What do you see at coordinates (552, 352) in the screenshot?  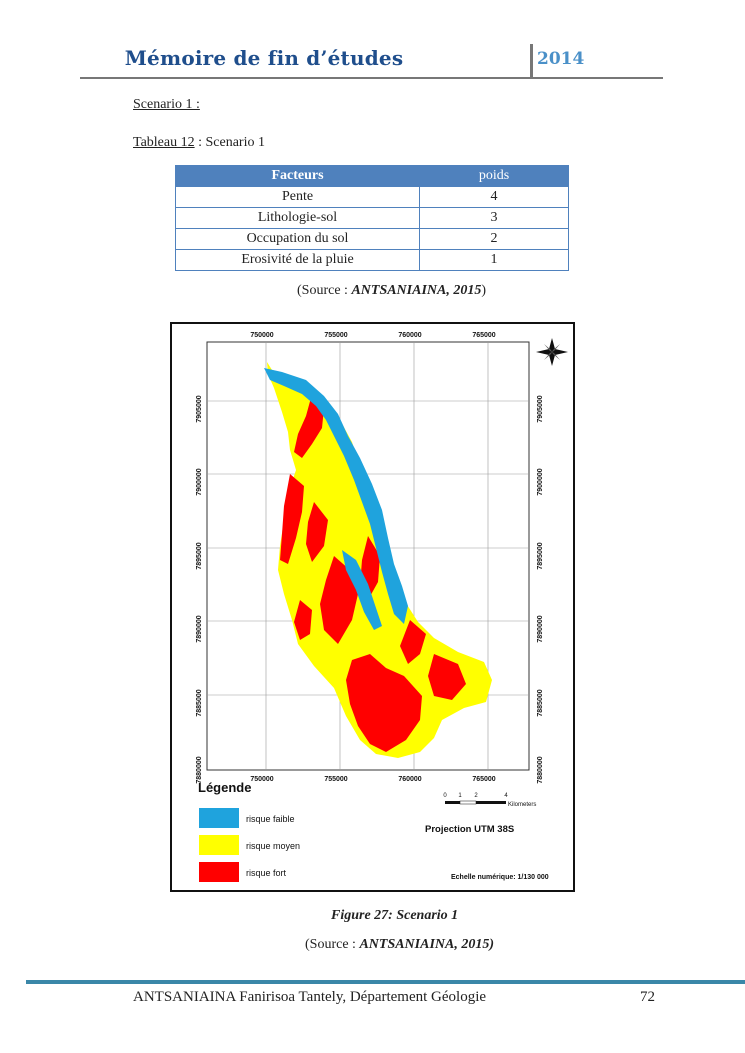 I see `north-arrow-icon` at bounding box center [552, 352].